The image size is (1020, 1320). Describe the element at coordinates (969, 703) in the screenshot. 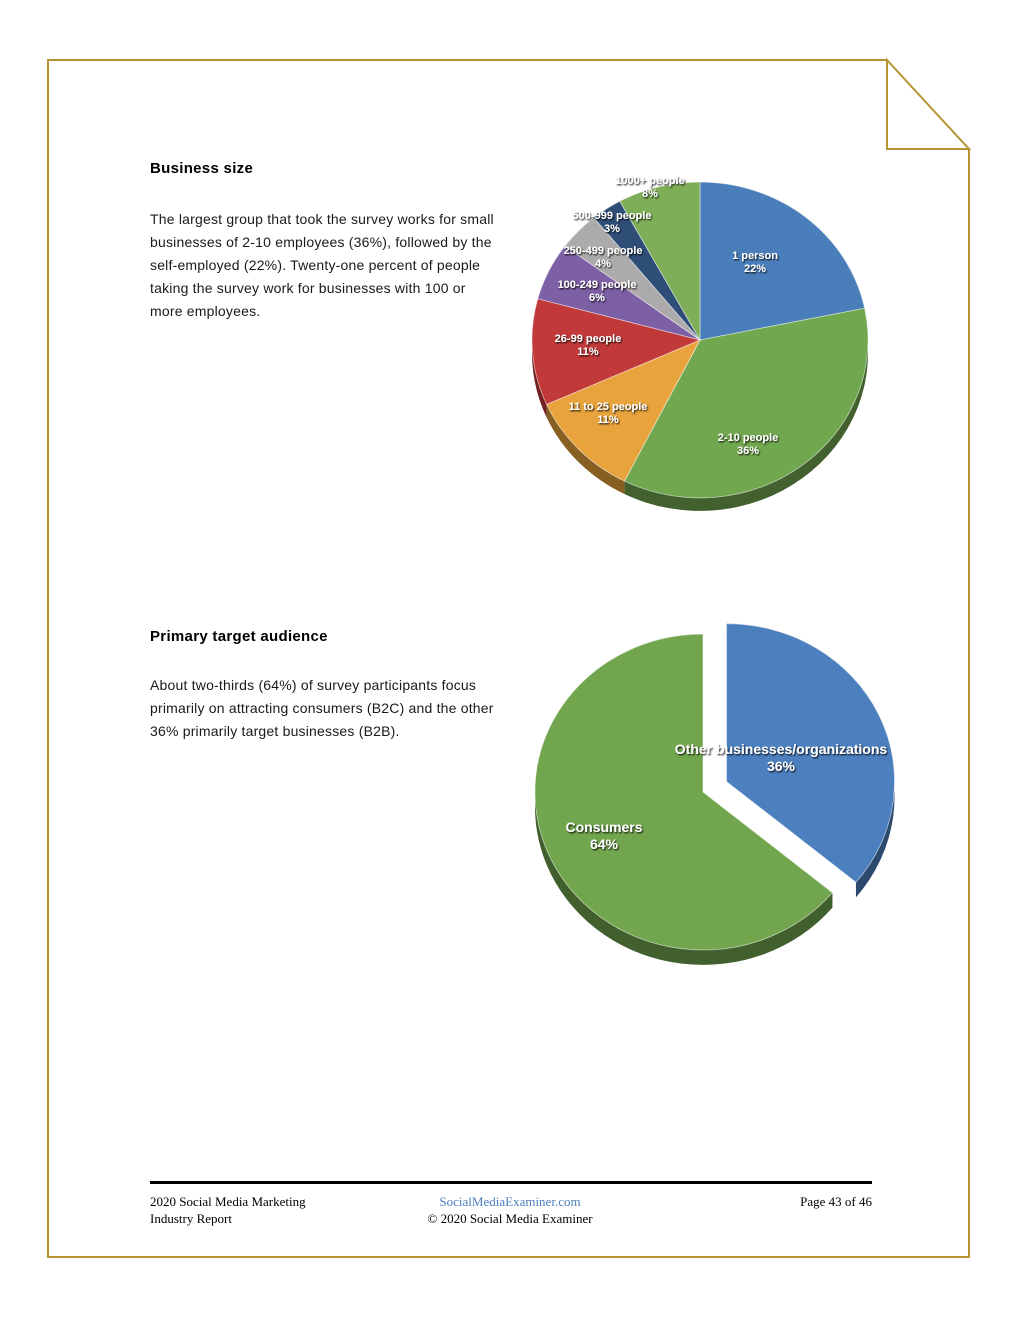

I see `page-border-right` at that location.